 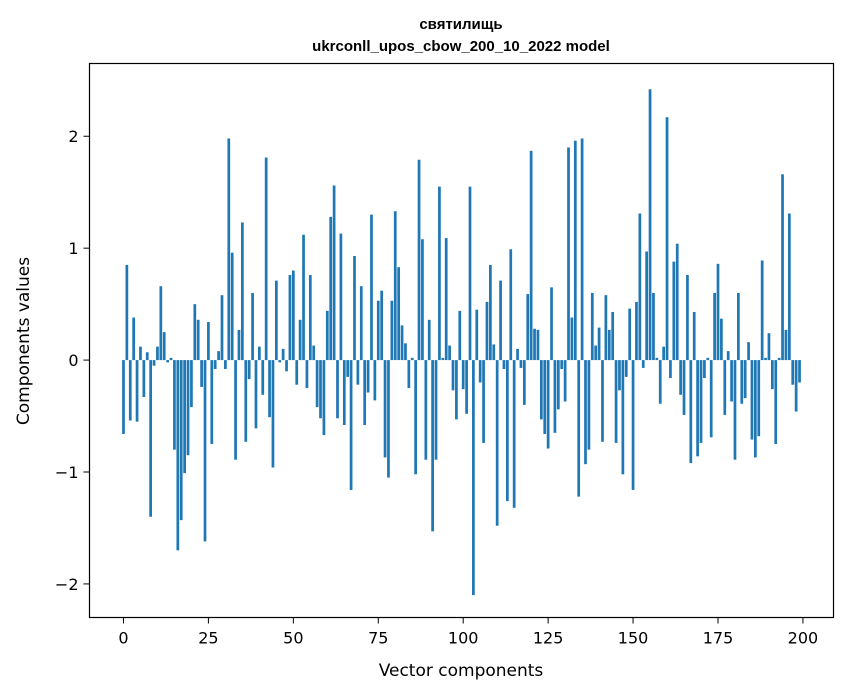 What do you see at coordinates (208, 638) in the screenshot?
I see `x-tick-label-25: 25` at bounding box center [208, 638].